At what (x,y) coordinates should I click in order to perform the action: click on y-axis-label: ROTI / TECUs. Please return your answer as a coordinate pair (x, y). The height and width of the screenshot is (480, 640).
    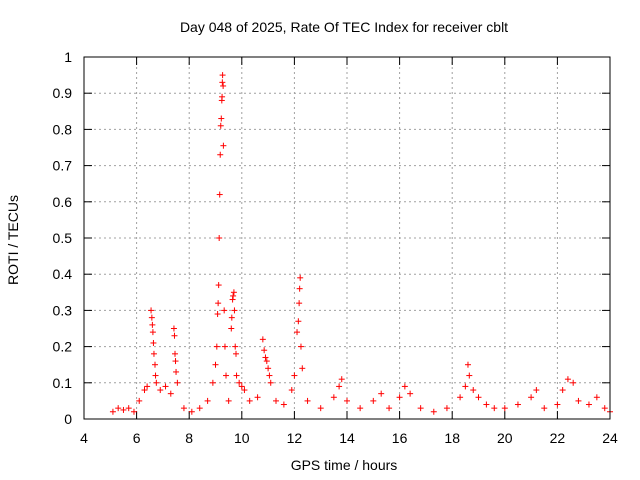
    Looking at the image, I should click on (13, 240).